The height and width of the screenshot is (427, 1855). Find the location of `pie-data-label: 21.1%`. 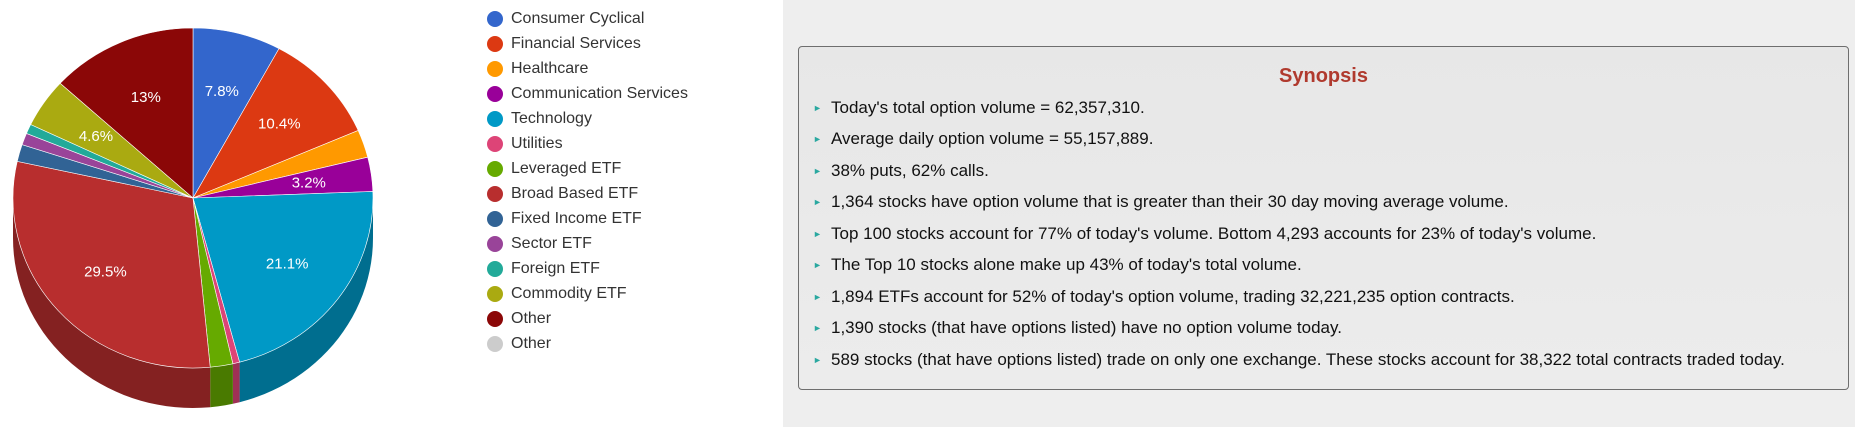

pie-data-label: 21.1% is located at coordinates (287, 264).